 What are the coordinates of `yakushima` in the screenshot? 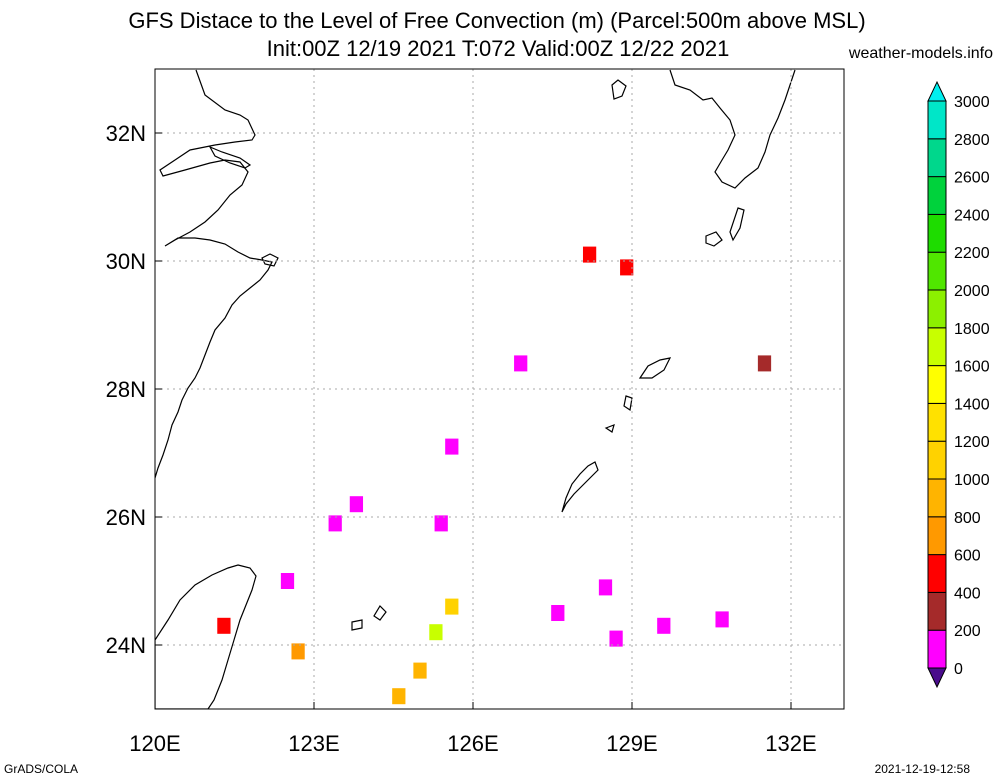 It's located at (714, 239).